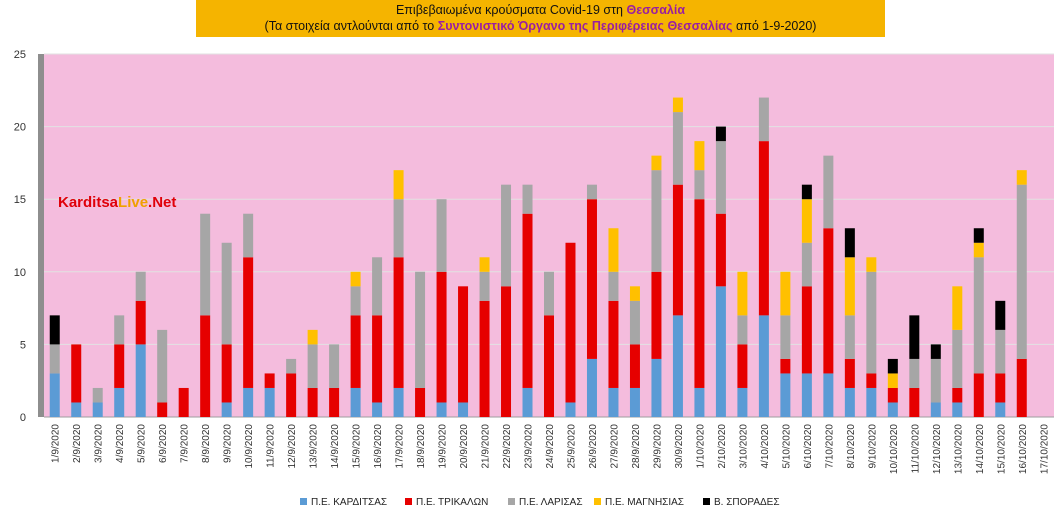 Image resolution: width=1054 pixels, height=516 pixels. I want to click on legend-label: Π.Ε. ΚΑΡΔΙΤΣΑΣ, so click(349, 502).